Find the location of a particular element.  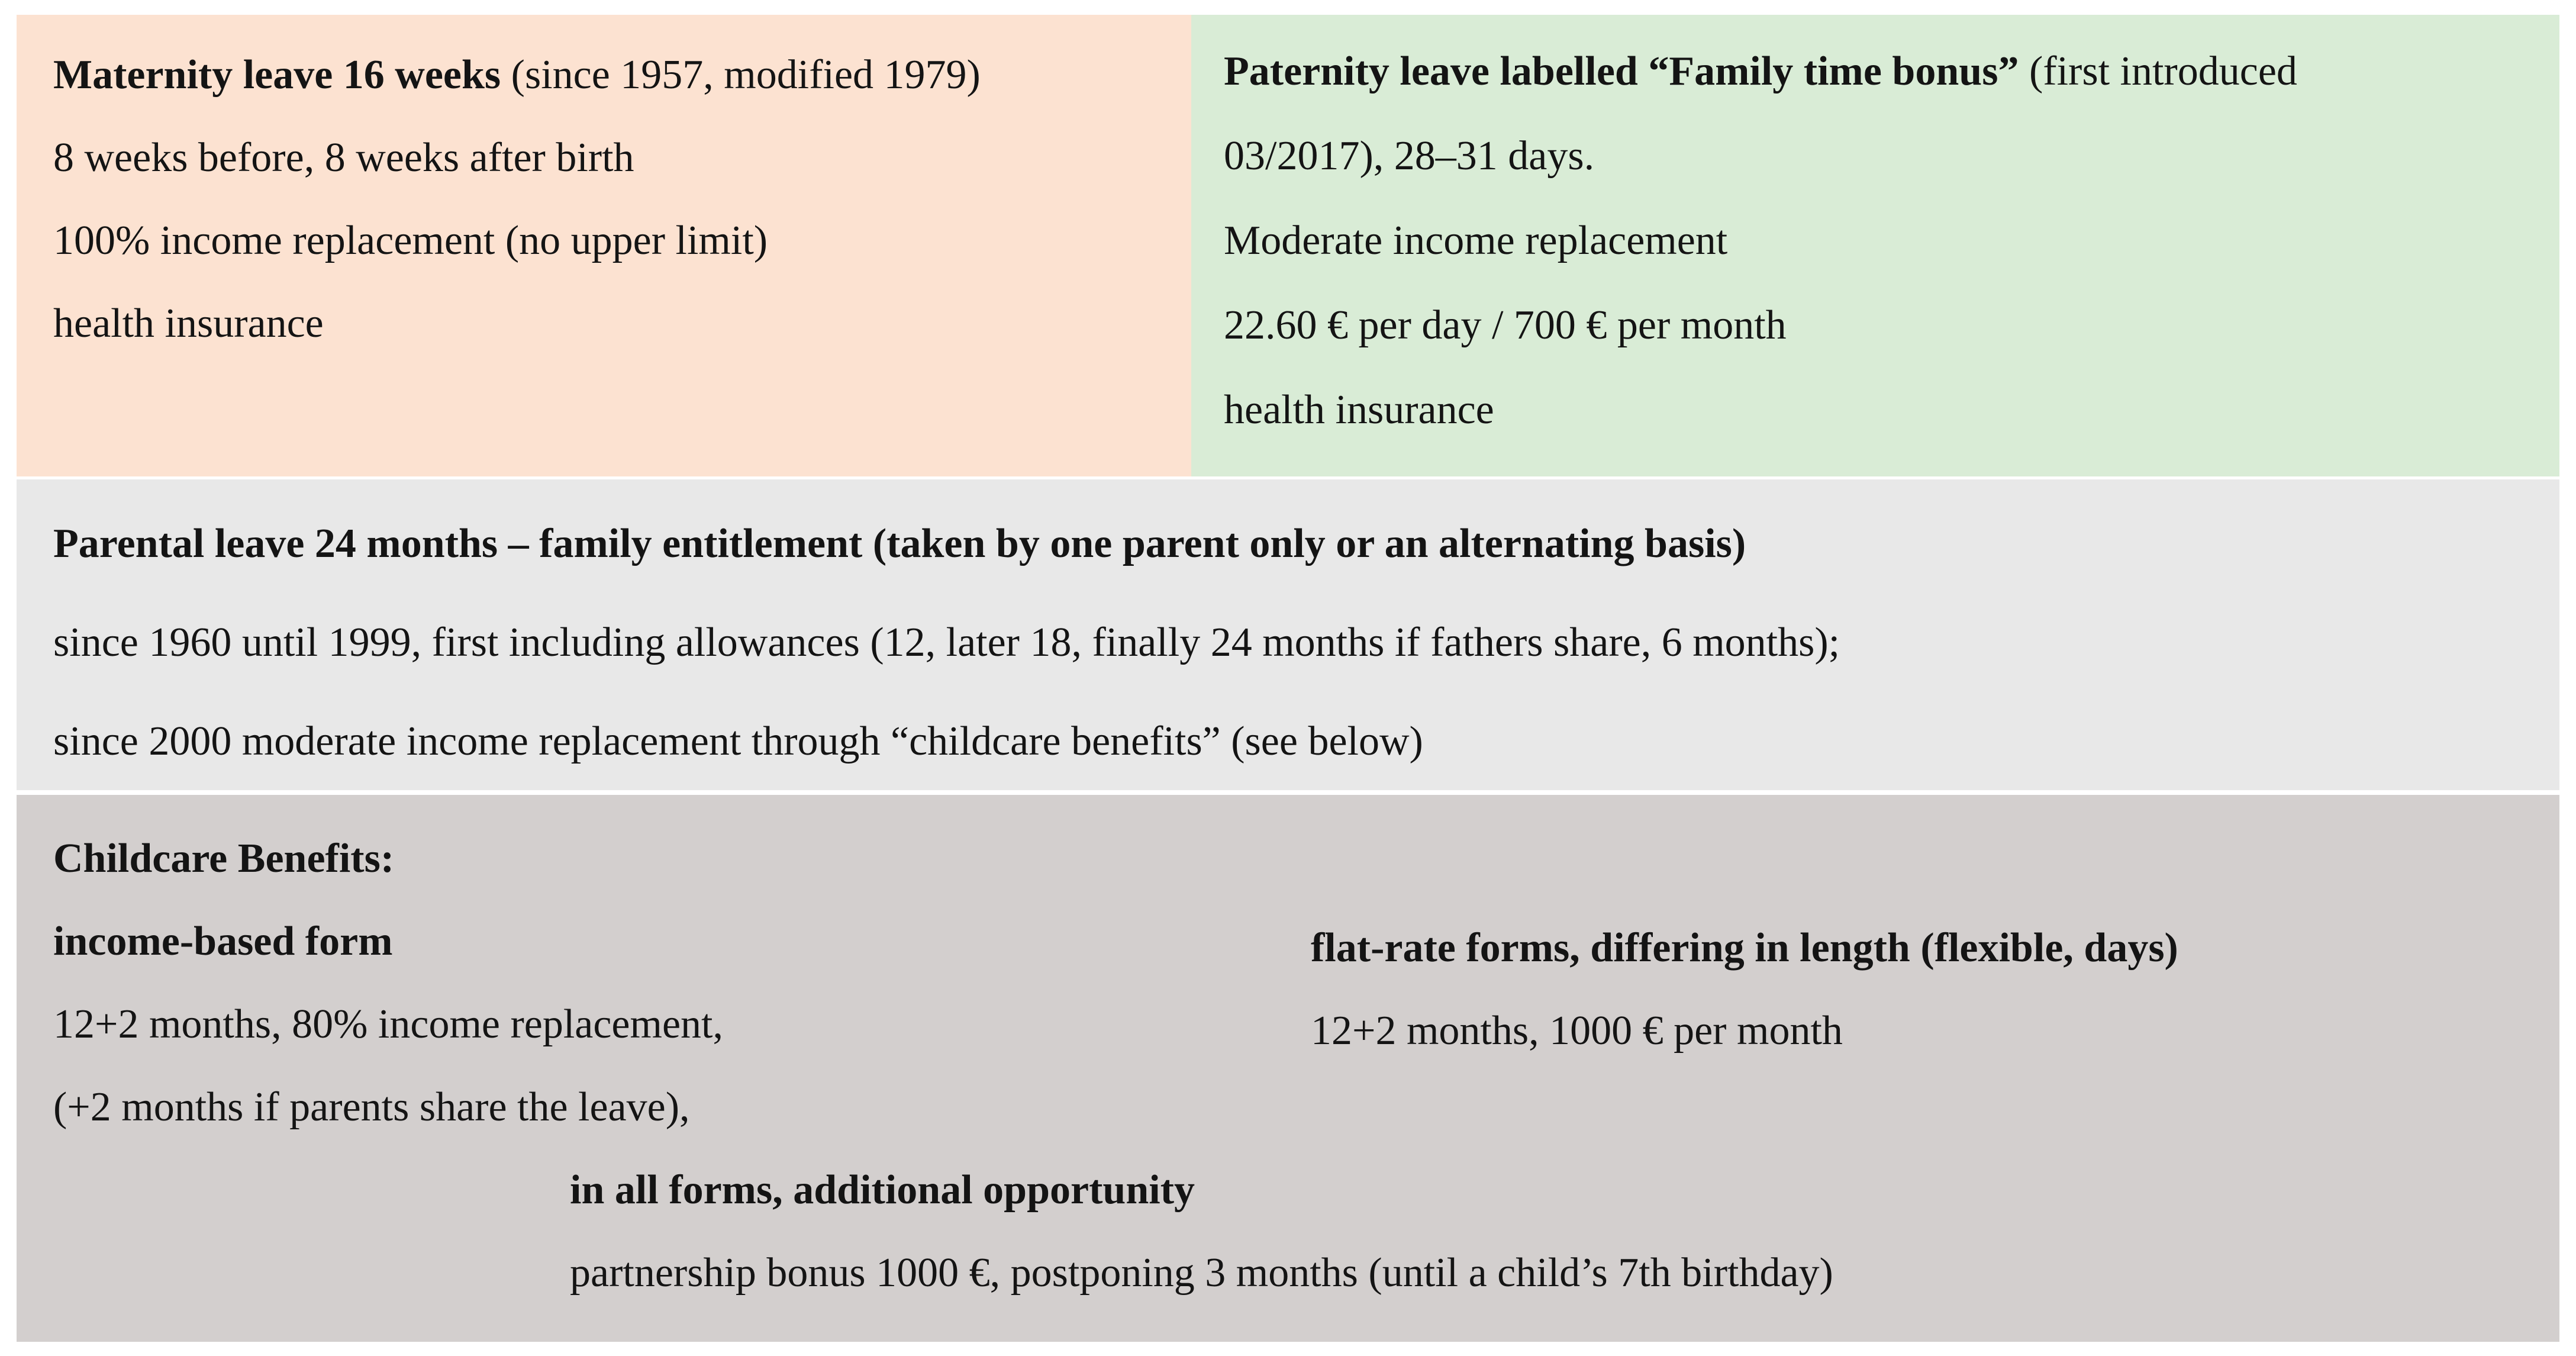

flat-rate-terms-line: 12+2 months, 1000 € per month is located at coordinates (1577, 1031).